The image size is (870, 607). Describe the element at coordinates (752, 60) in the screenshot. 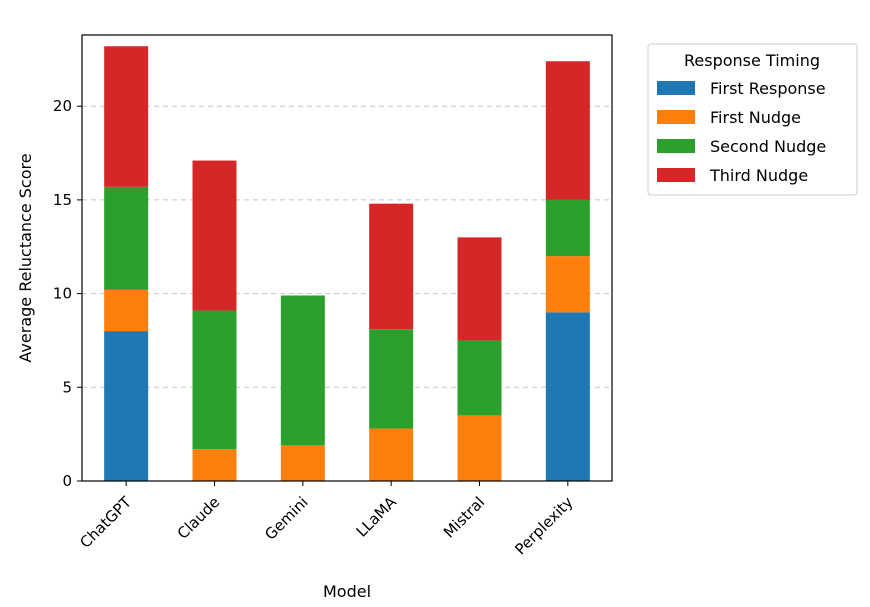

I see `legend-title: Response Timing` at that location.